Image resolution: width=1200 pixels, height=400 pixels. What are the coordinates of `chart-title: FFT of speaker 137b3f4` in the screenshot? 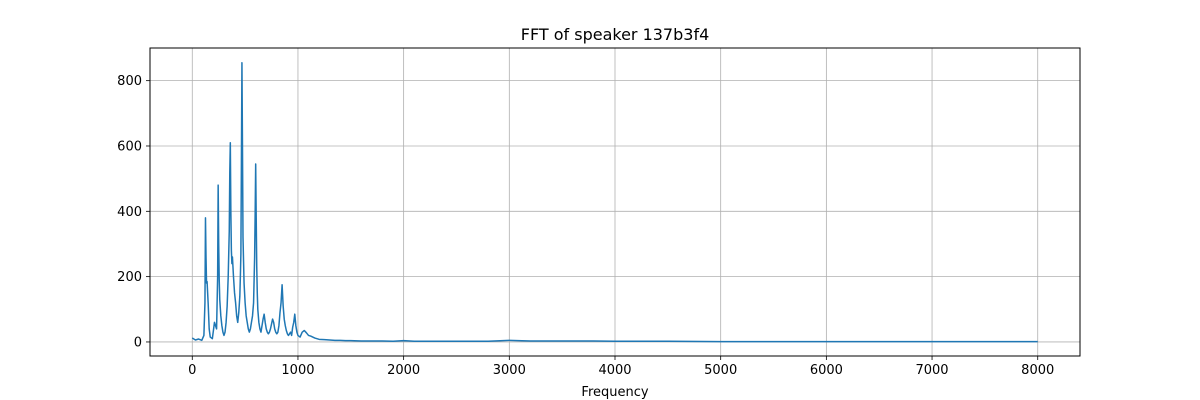 It's located at (615, 34).